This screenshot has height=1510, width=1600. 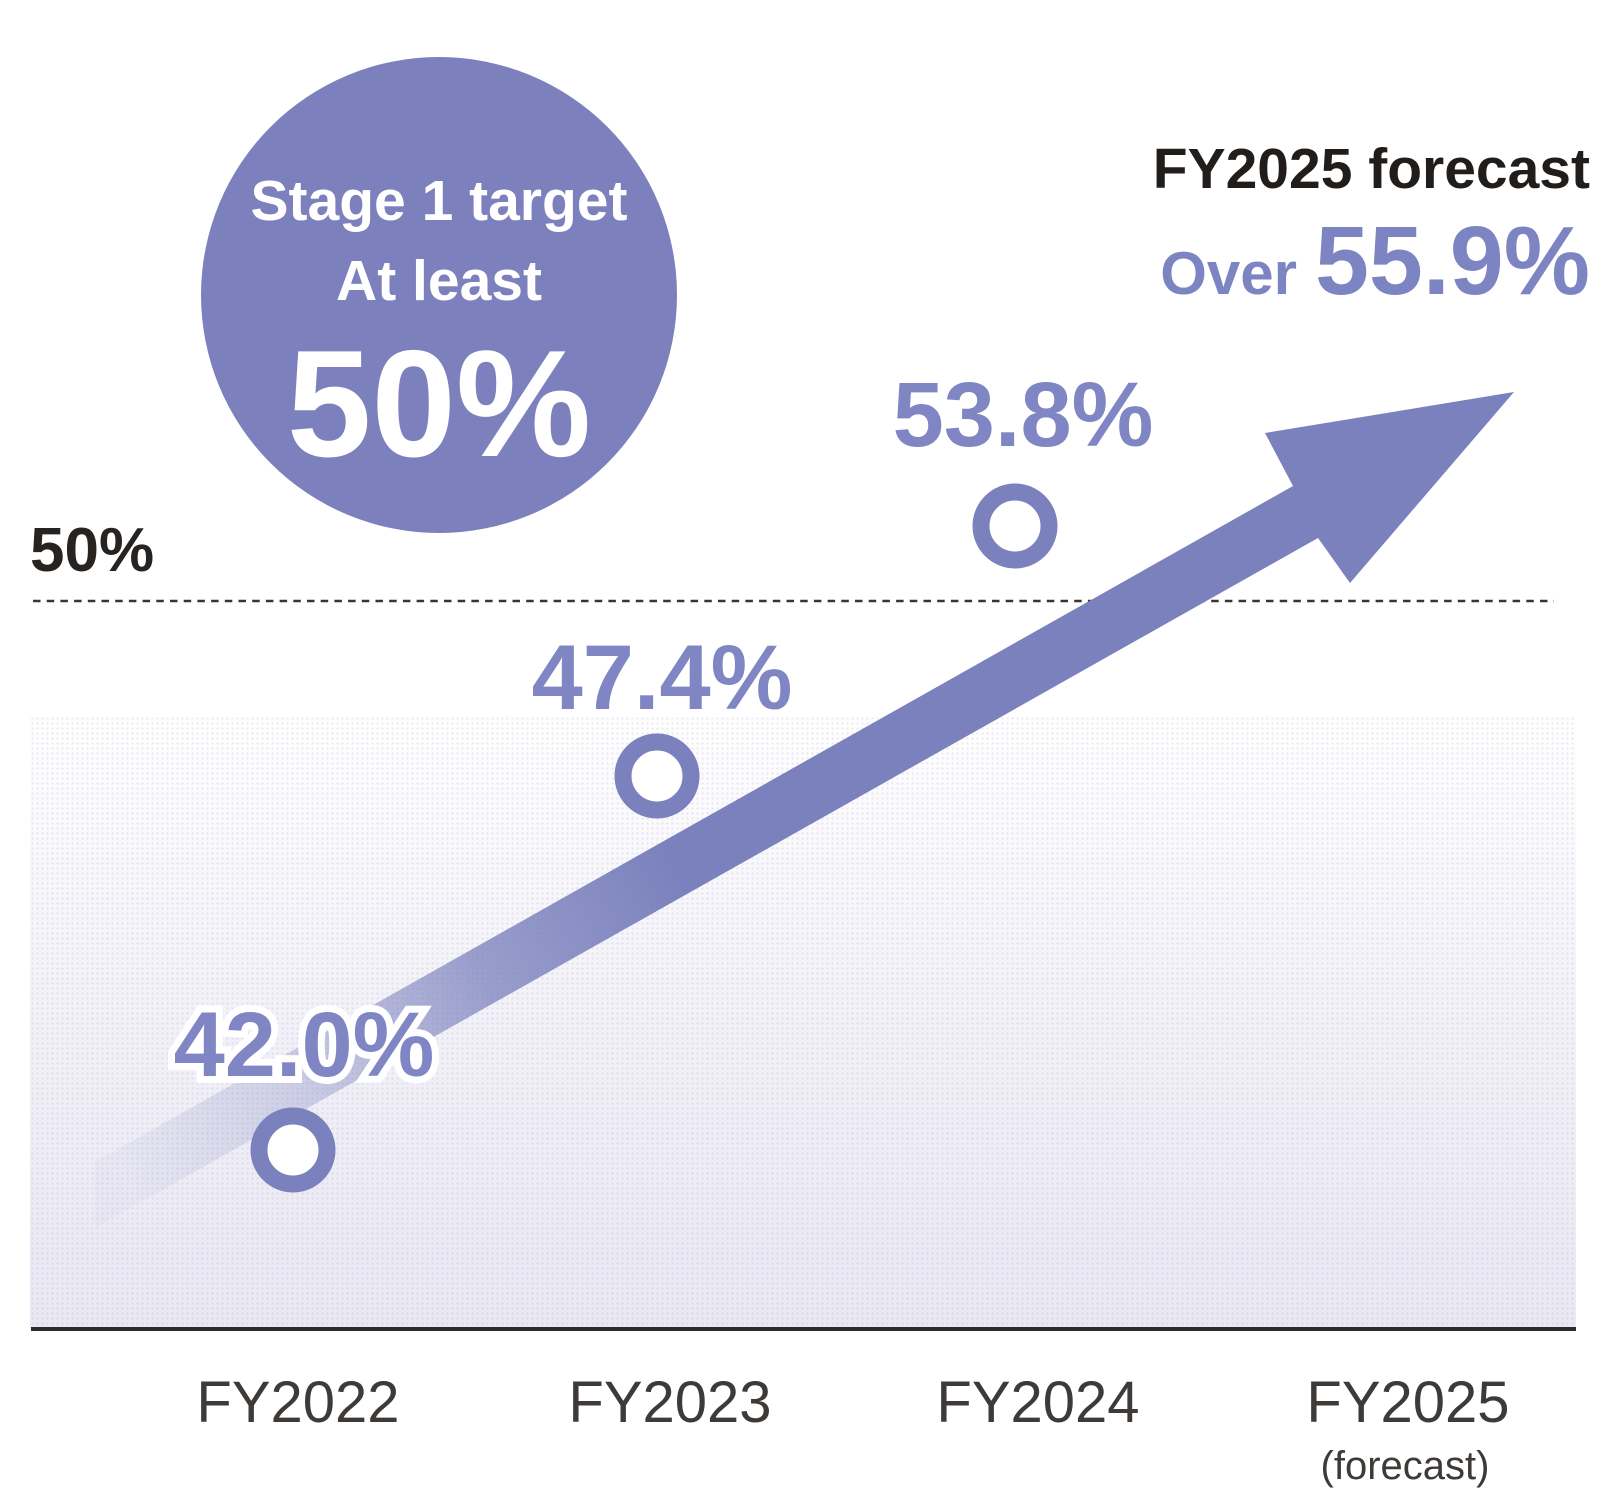 I want to click on point-label-fy2023: 47.4%, so click(x=662, y=678).